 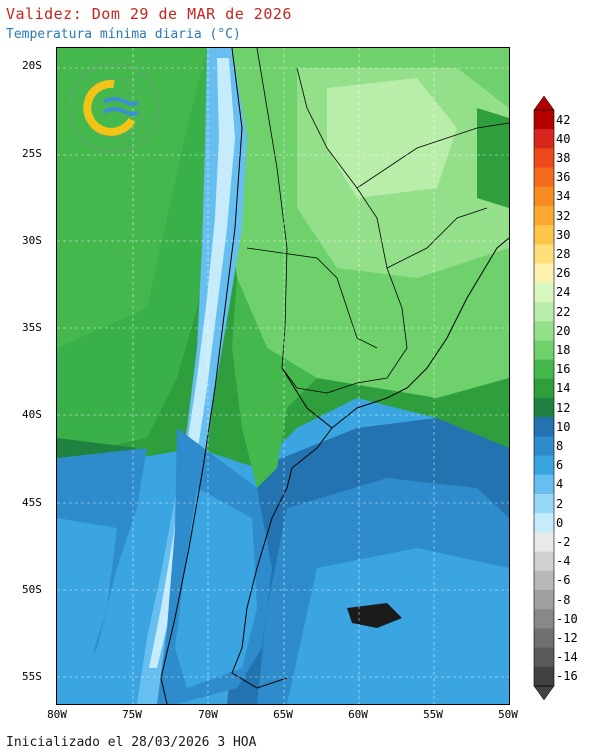 I want to click on map-subtitle: Temperatura mínima diaria (°C), so click(x=123, y=34).